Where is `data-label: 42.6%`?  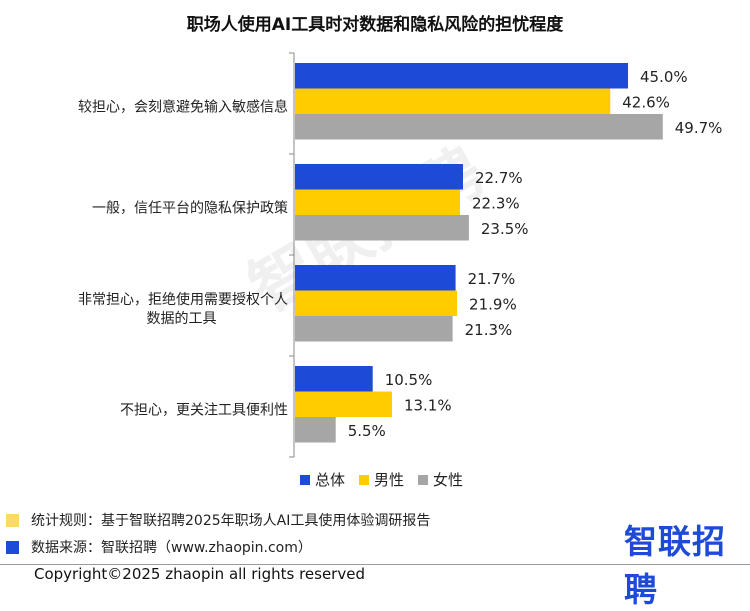 data-label: 42.6% is located at coordinates (646, 102).